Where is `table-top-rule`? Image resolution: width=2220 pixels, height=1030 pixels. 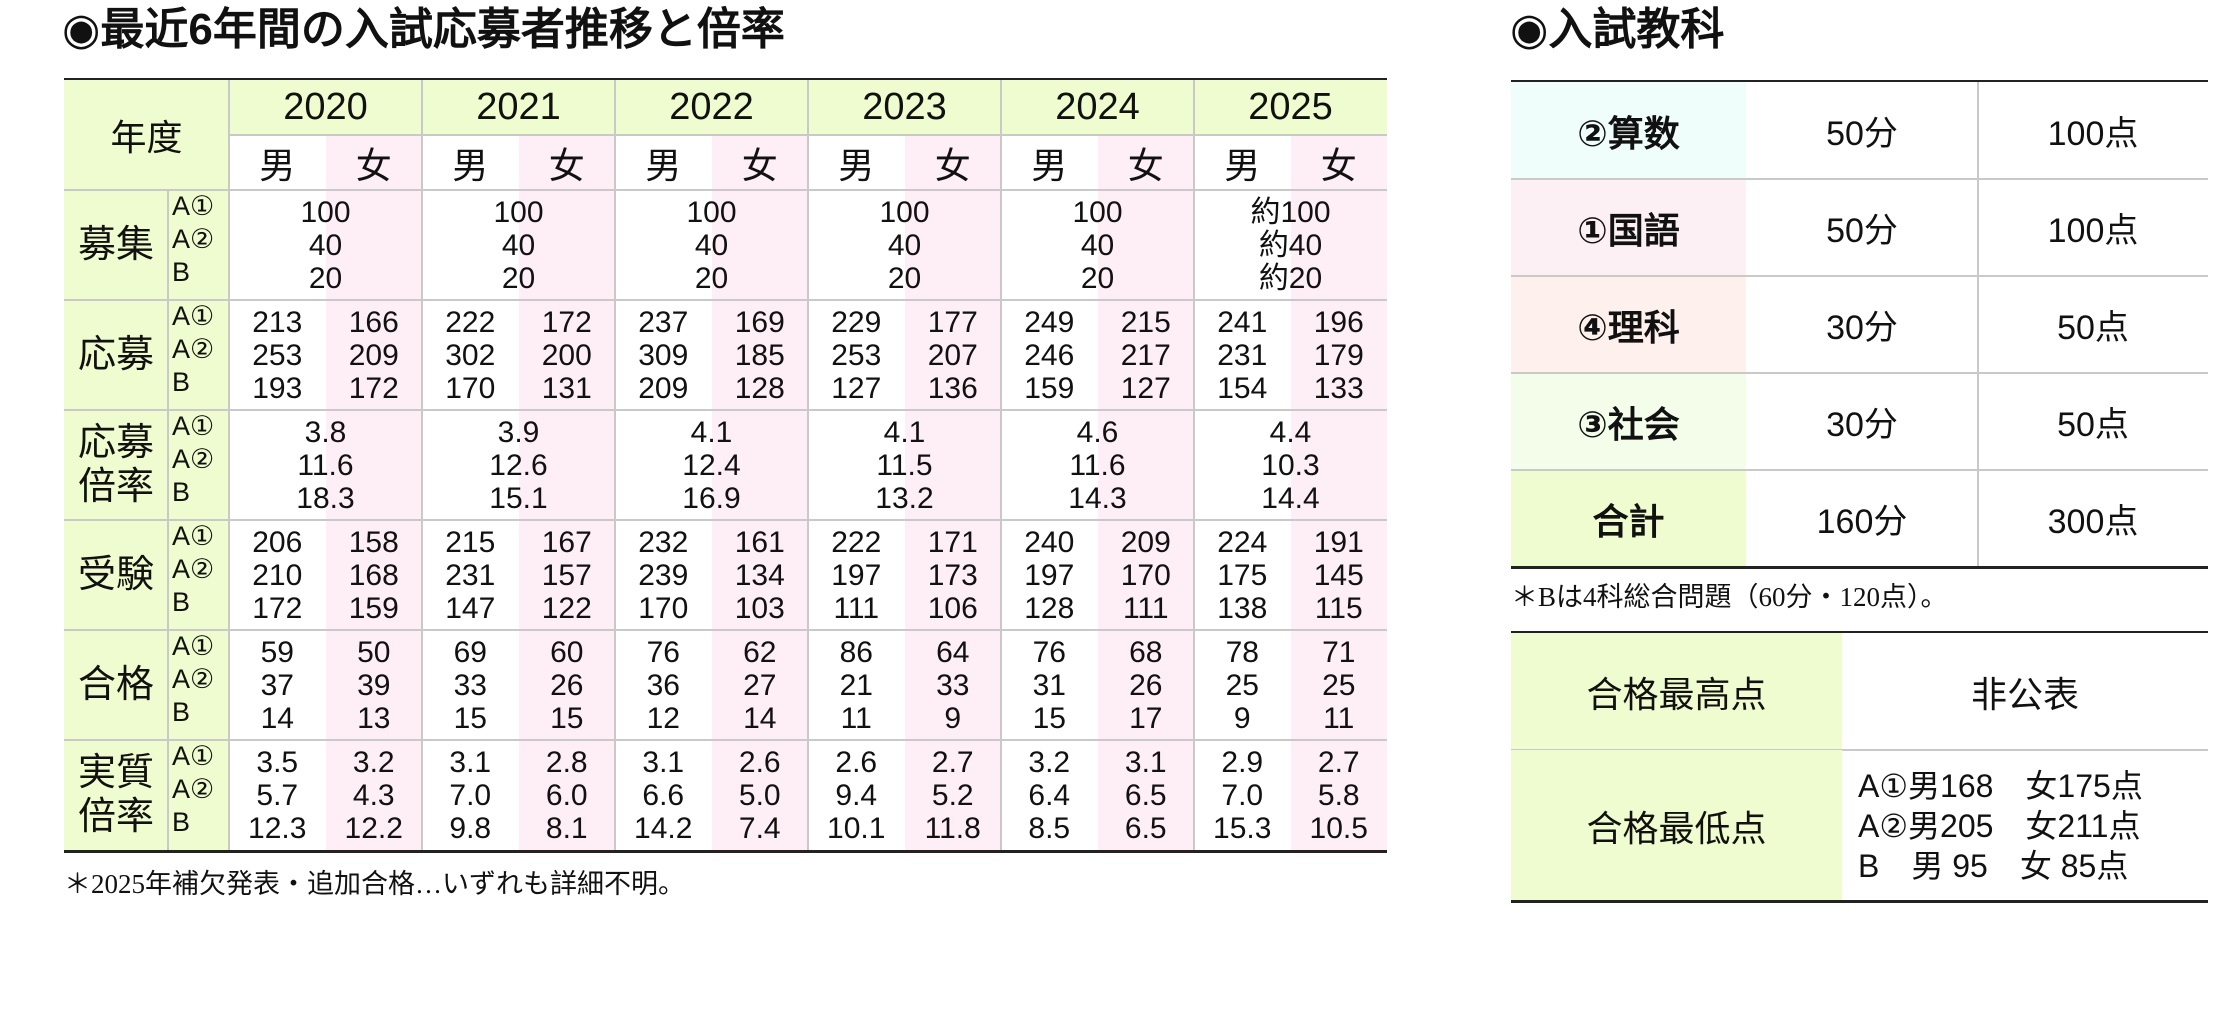 table-top-rule is located at coordinates (725, 79).